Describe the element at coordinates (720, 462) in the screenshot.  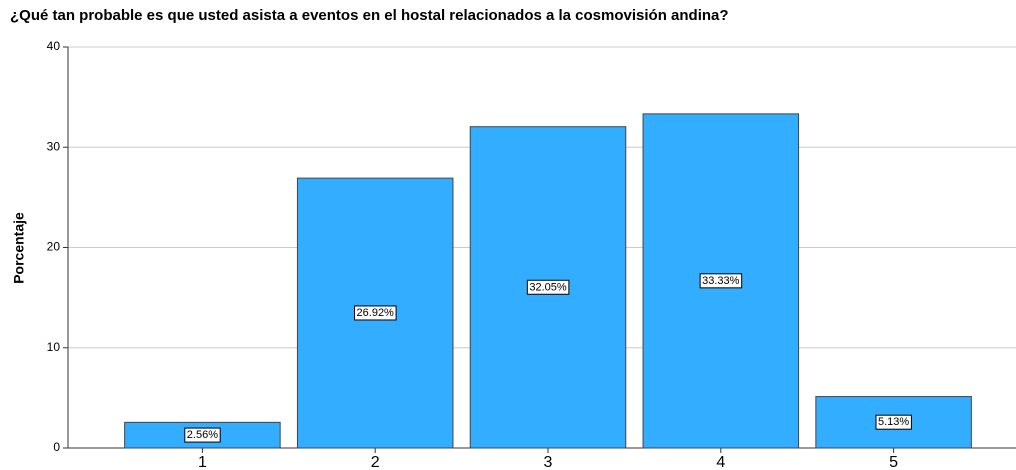
I see `x-tick-label: 4` at that location.